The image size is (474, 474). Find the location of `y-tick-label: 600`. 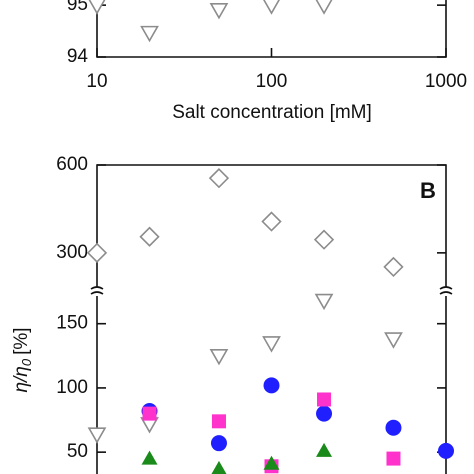

y-tick-label: 600 is located at coordinates (72, 164).